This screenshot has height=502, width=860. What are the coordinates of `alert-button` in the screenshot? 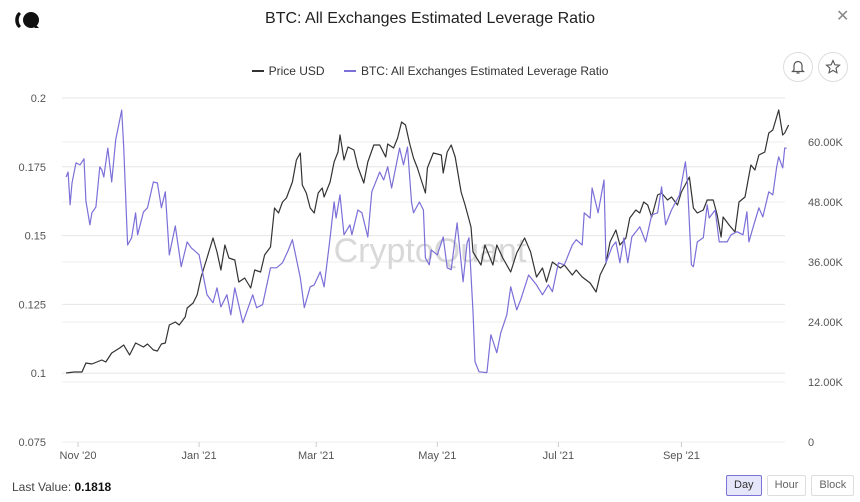 It's located at (798, 67).